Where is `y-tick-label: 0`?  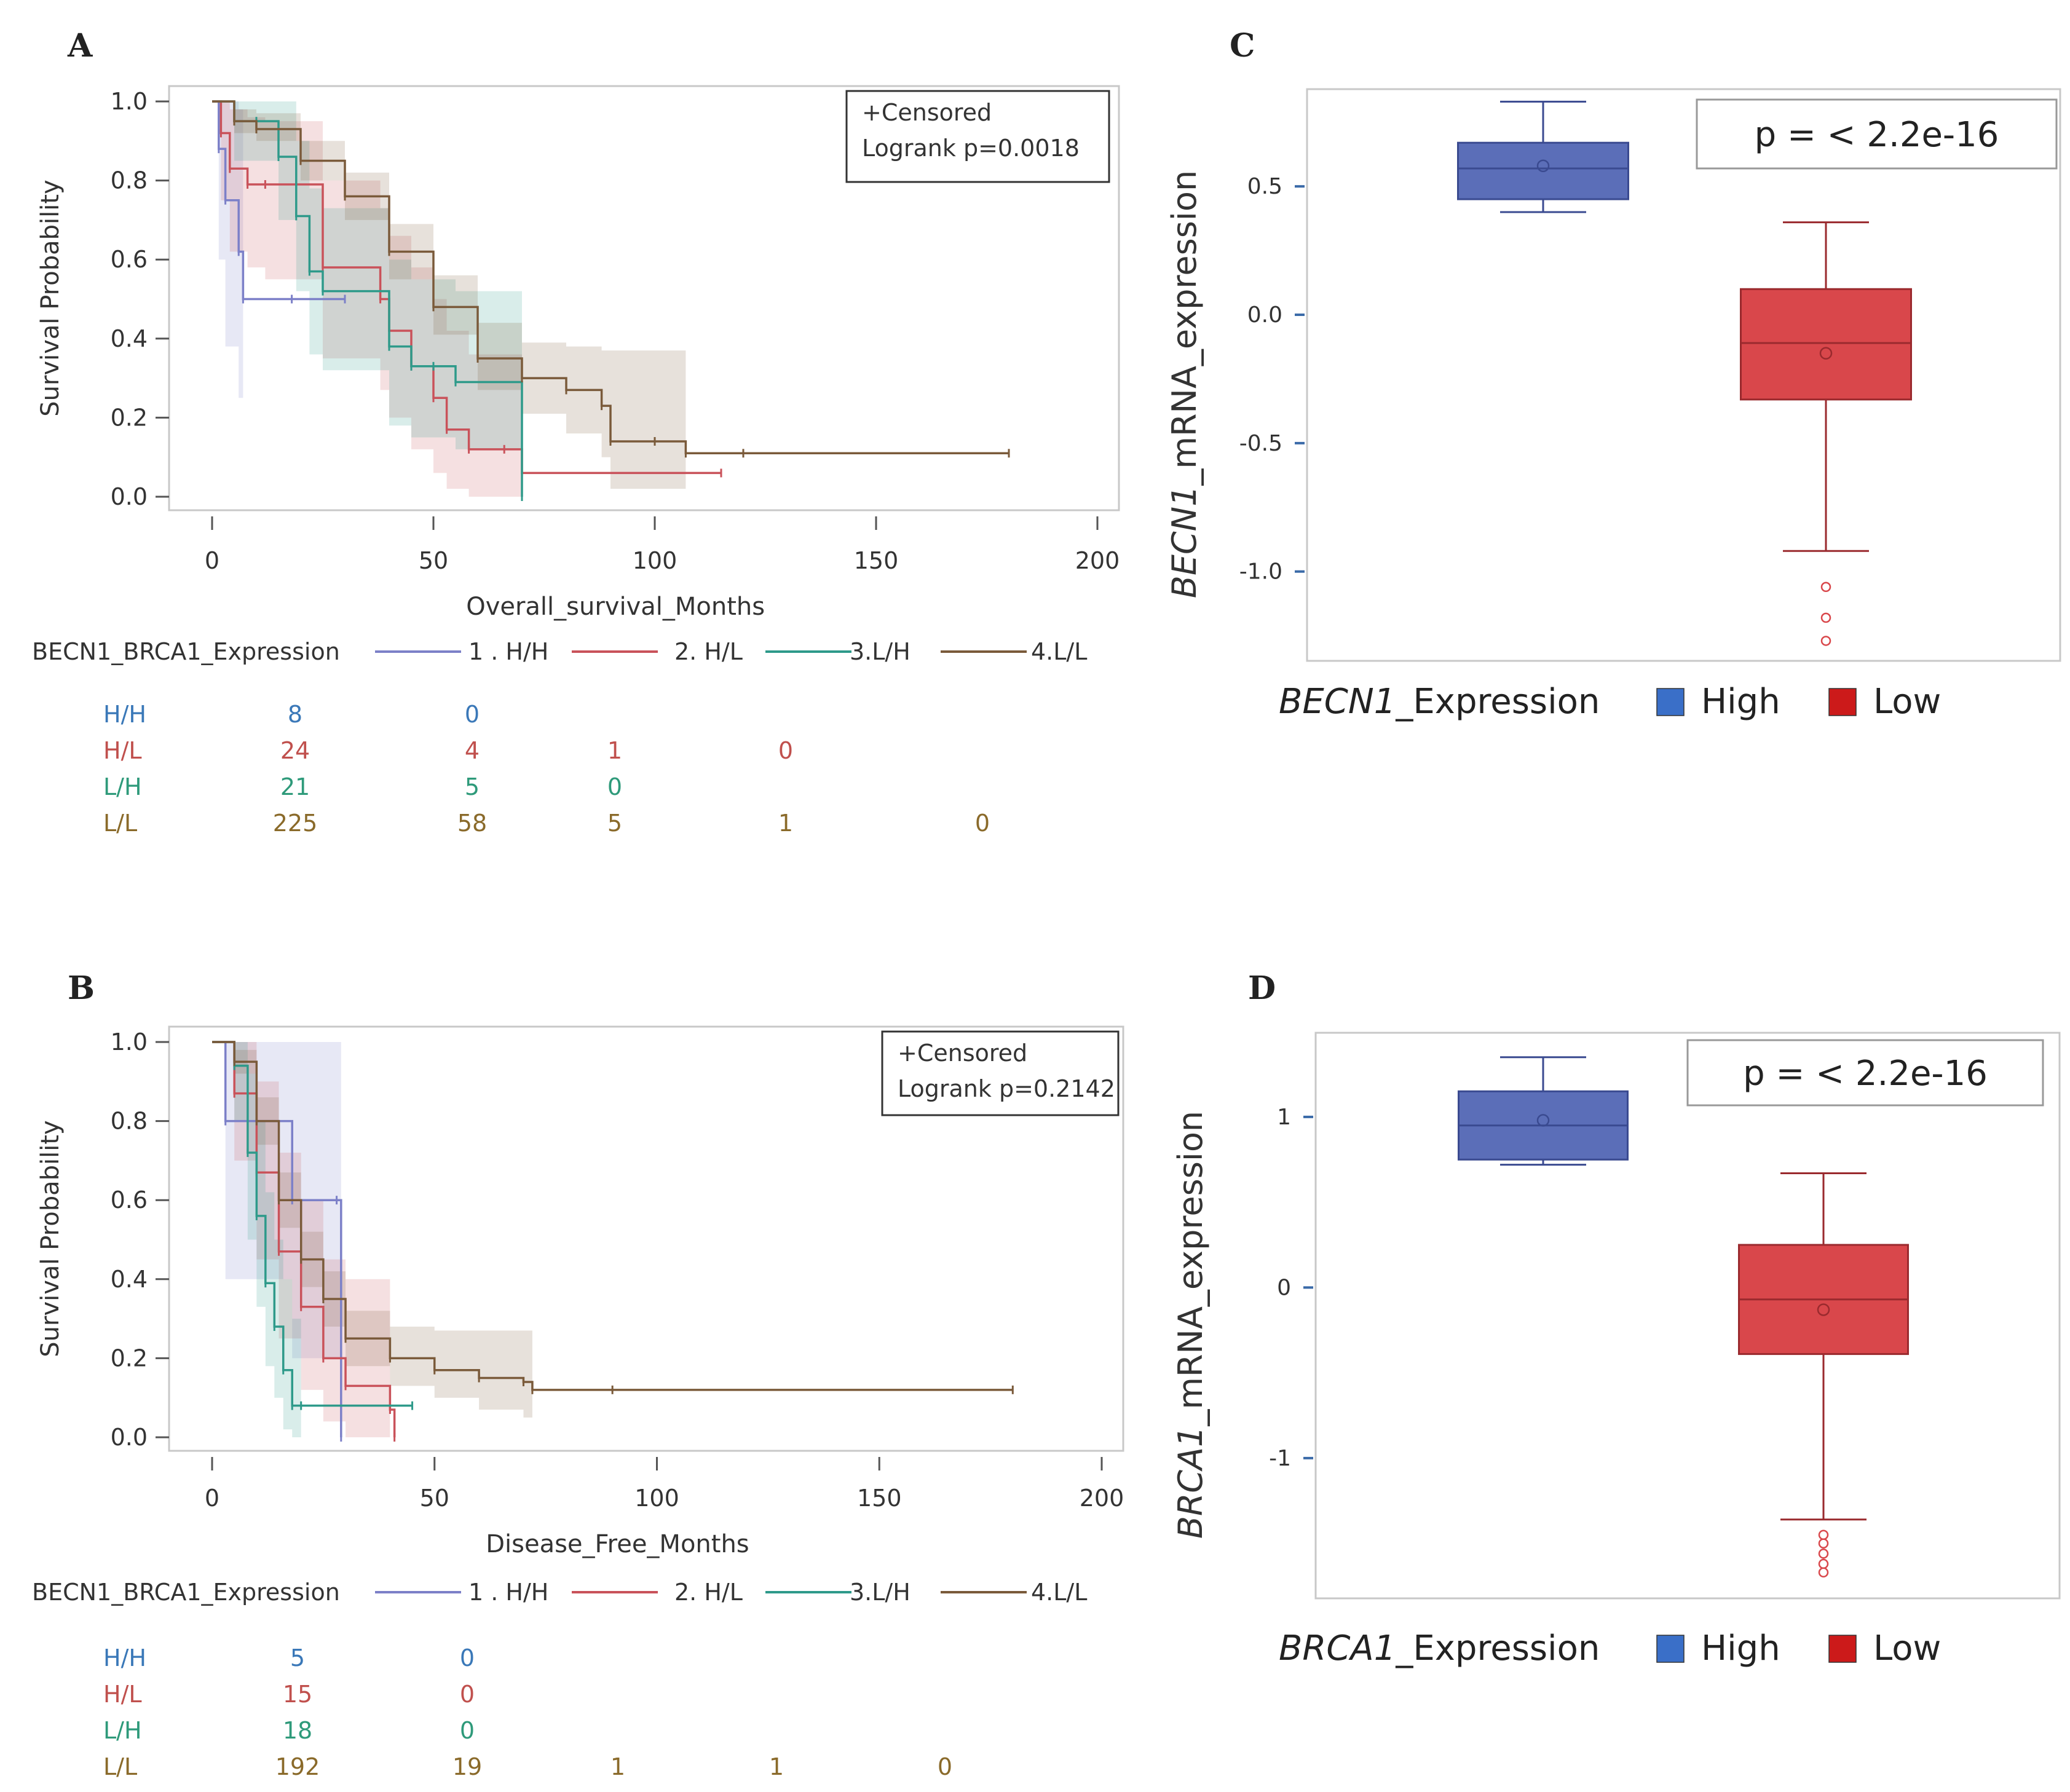
y-tick-label: 0 is located at coordinates (1284, 1287).